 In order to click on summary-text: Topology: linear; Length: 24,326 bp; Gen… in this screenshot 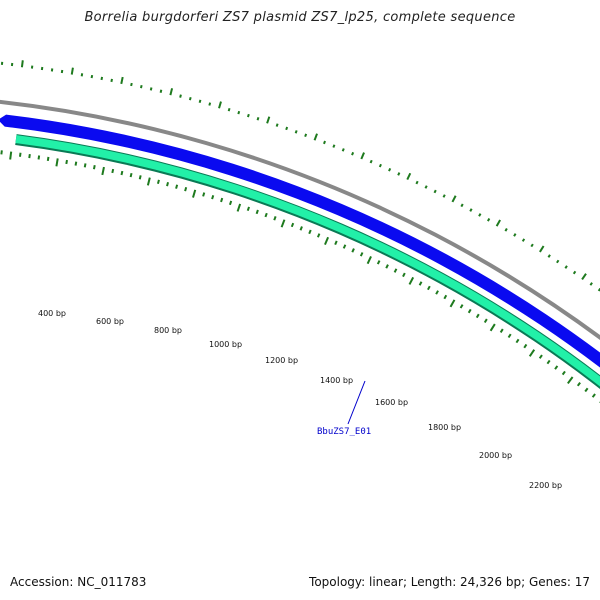, I will do `click(449, 582)`.